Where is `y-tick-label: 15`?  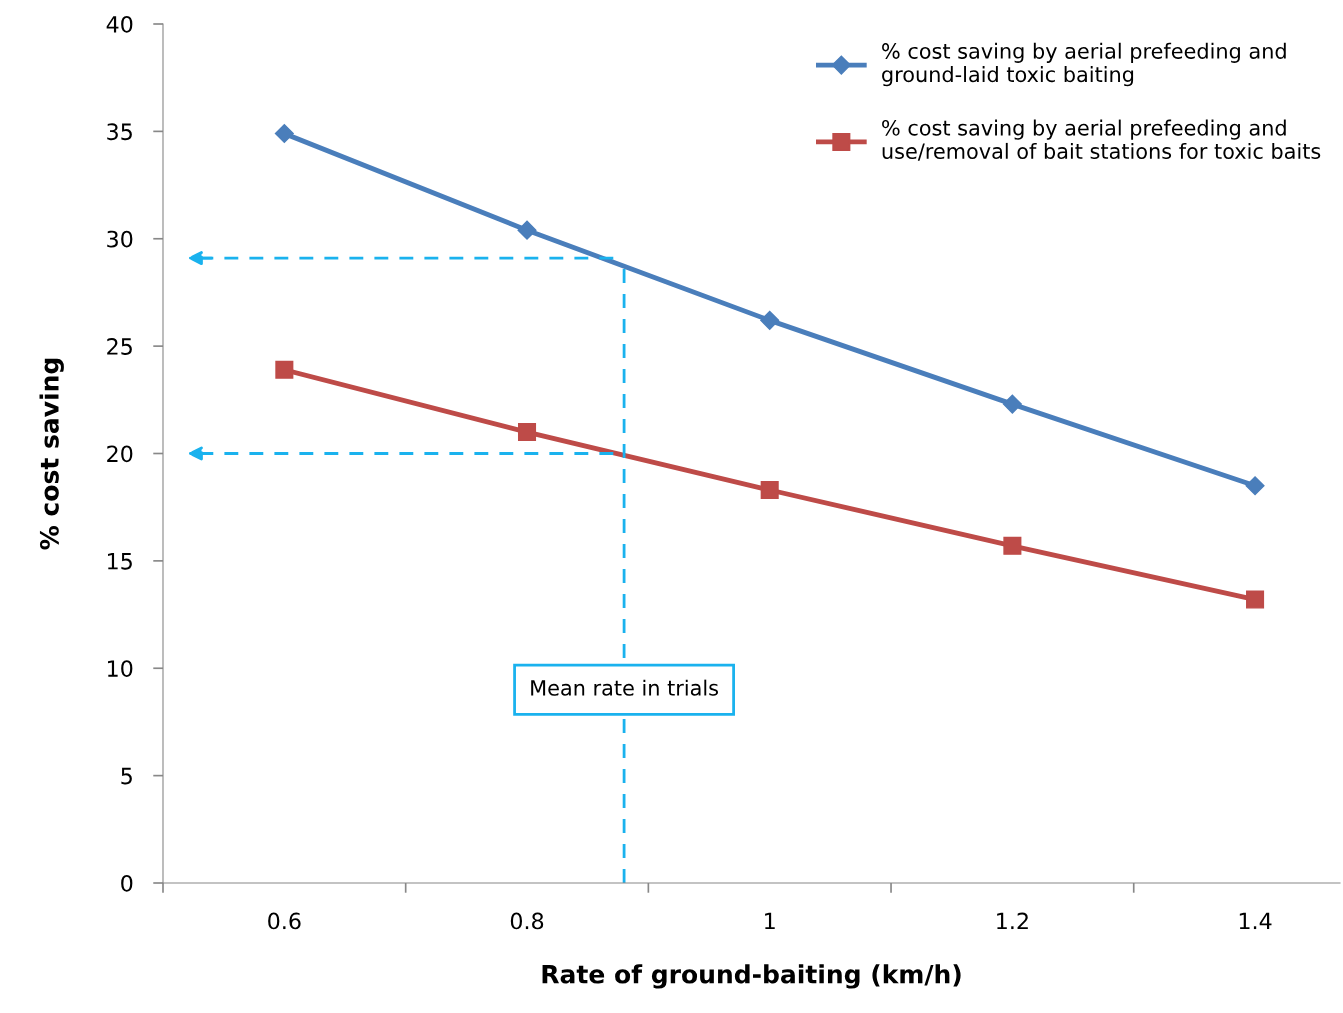
y-tick-label: 15 is located at coordinates (120, 561).